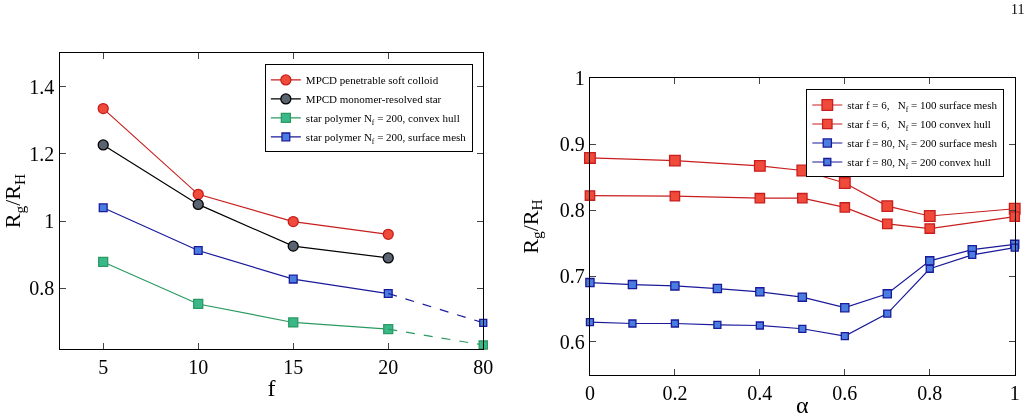 This screenshot has width=1026, height=418. What do you see at coordinates (803, 405) in the screenshot?
I see `x-axis-title: α` at bounding box center [803, 405].